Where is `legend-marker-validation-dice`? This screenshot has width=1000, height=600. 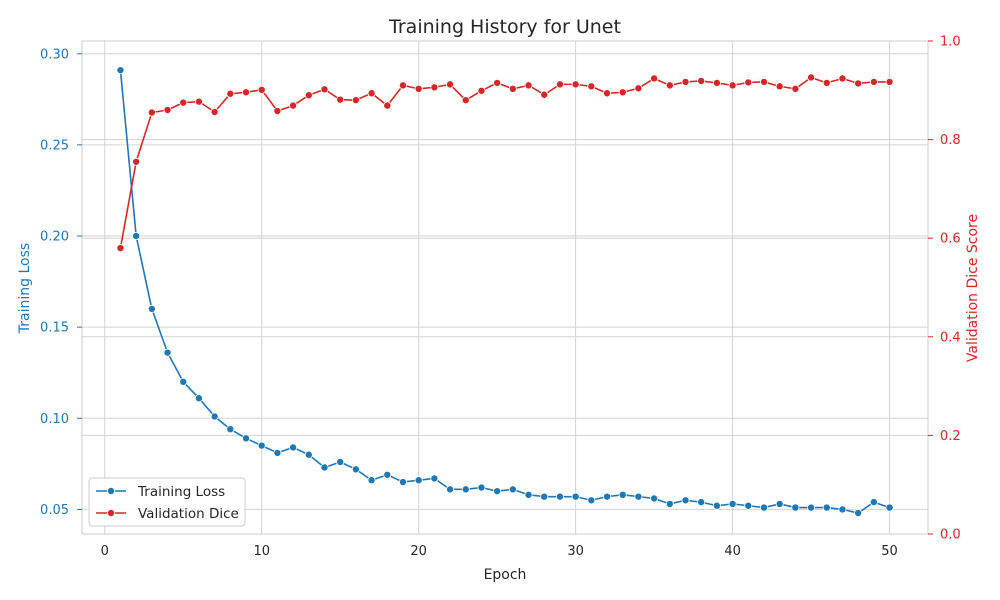
legend-marker-validation-dice is located at coordinates (111, 512).